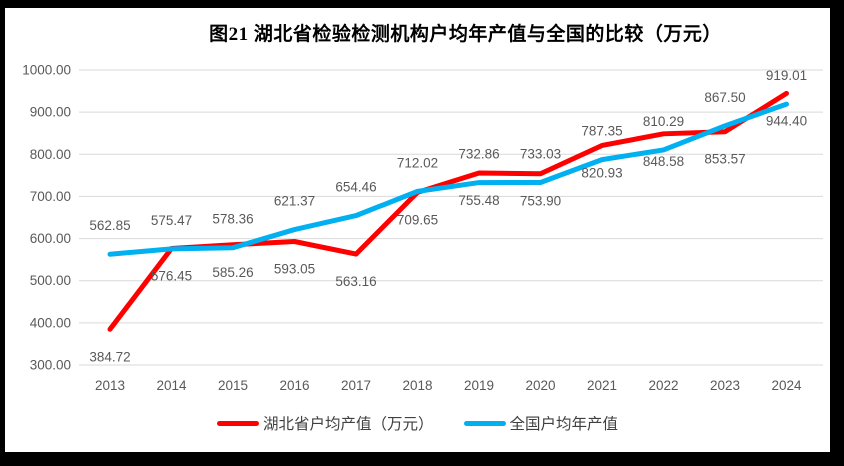 The image size is (844, 466). I want to click on y-axis-tick-label: 500.00, so click(50, 280).